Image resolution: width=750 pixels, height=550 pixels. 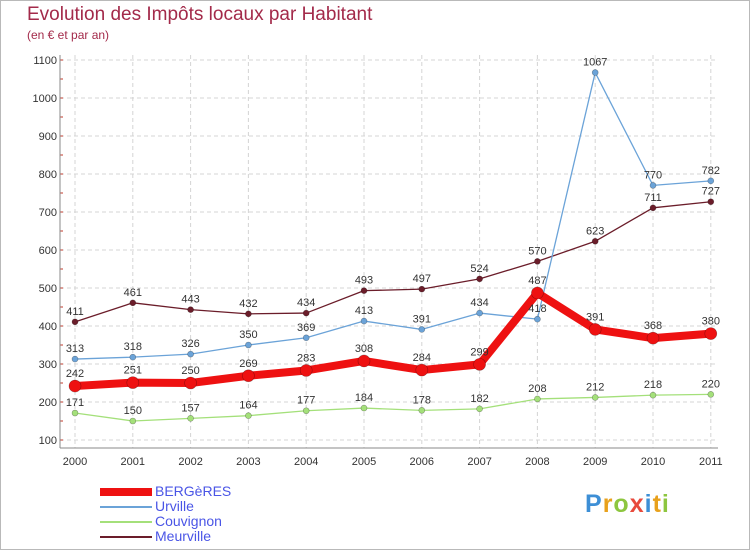 What do you see at coordinates (68, 35) in the screenshot?
I see `chart-subtitle: (en € et par an)` at bounding box center [68, 35].